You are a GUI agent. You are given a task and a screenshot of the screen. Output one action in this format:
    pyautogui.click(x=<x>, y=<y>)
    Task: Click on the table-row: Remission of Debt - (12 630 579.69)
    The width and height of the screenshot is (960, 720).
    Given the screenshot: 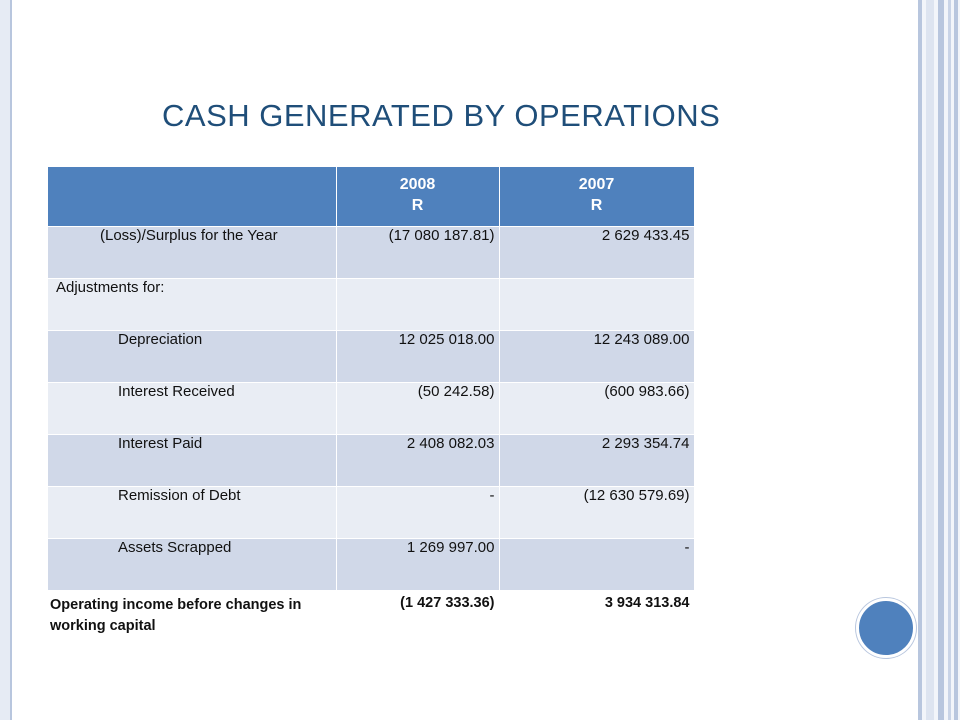 What is the action you would take?
    pyautogui.click(x=371, y=512)
    